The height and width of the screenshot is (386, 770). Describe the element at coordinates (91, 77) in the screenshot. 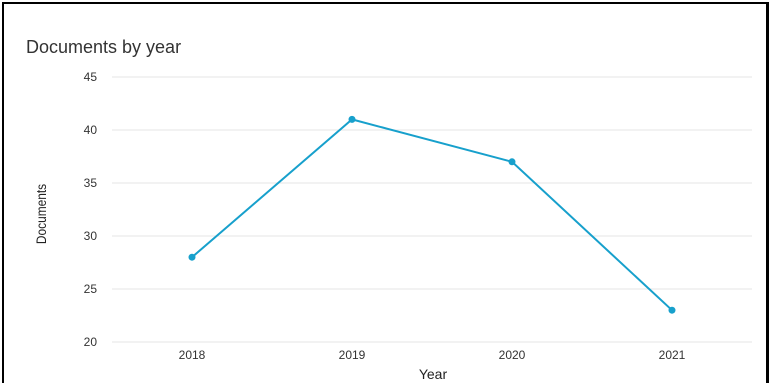

I see `y-tick-label: 45` at that location.